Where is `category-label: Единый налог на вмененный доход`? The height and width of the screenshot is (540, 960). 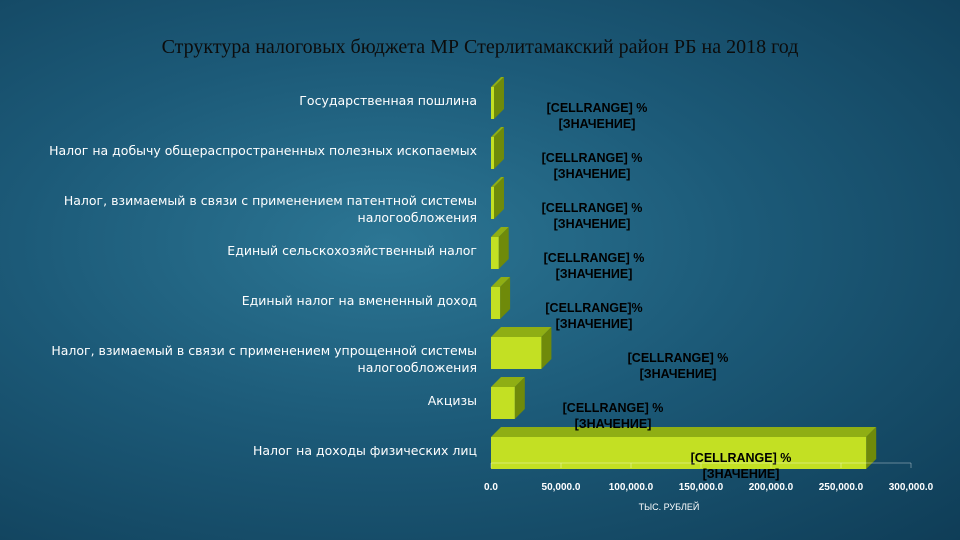 category-label: Единый налог на вмененный доход is located at coordinates (359, 300).